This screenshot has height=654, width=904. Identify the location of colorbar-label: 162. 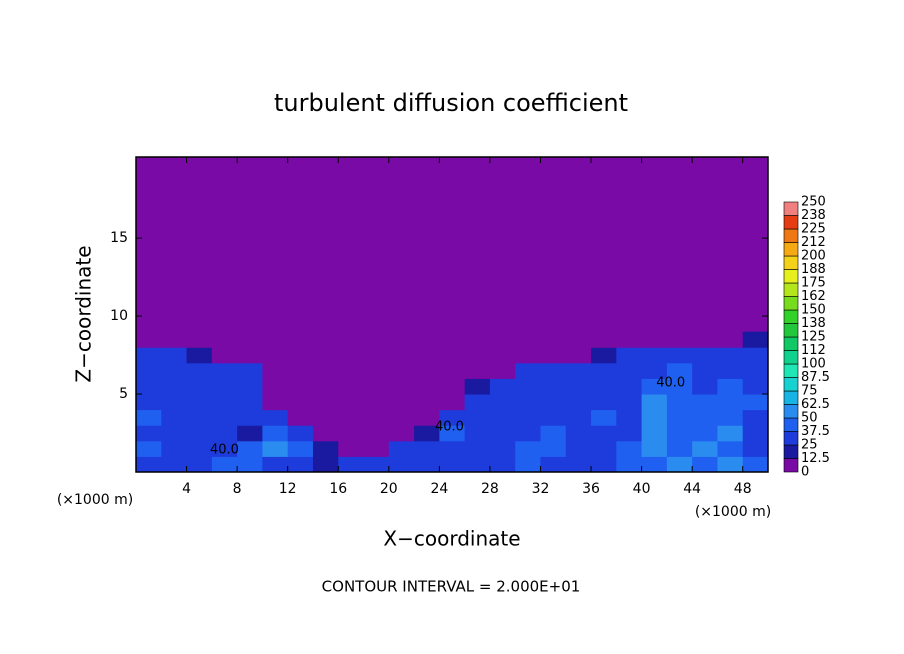
(813, 296).